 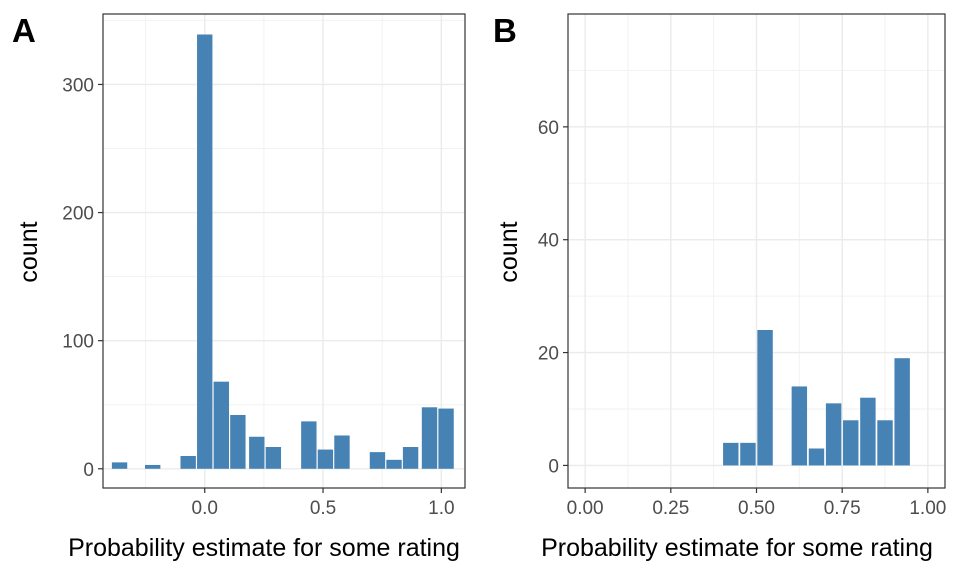 What do you see at coordinates (737, 548) in the screenshot?
I see `panel-b-x-axis-title: Probability estimate for some rating` at bounding box center [737, 548].